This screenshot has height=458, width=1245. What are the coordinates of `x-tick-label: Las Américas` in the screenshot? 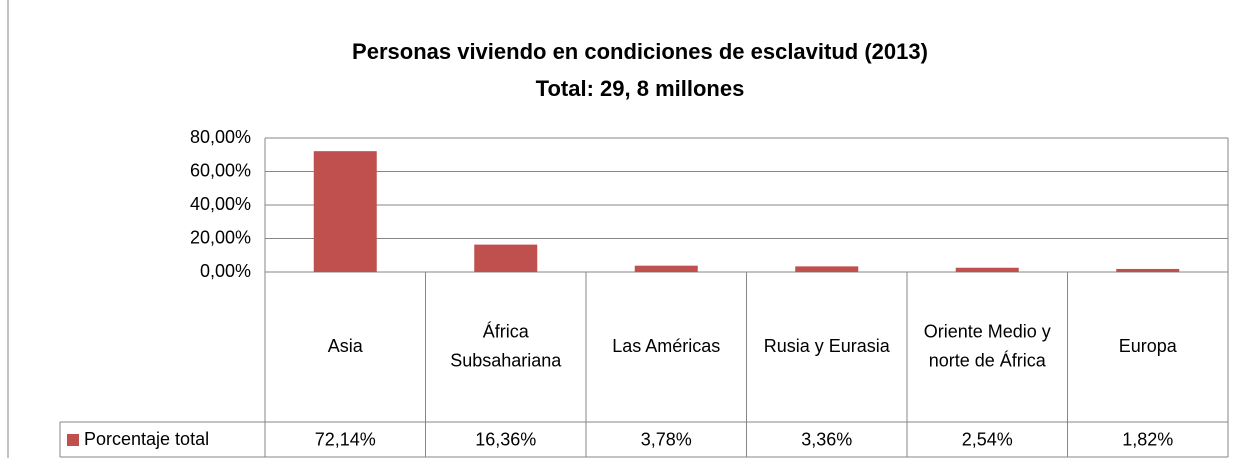 It's located at (666, 346).